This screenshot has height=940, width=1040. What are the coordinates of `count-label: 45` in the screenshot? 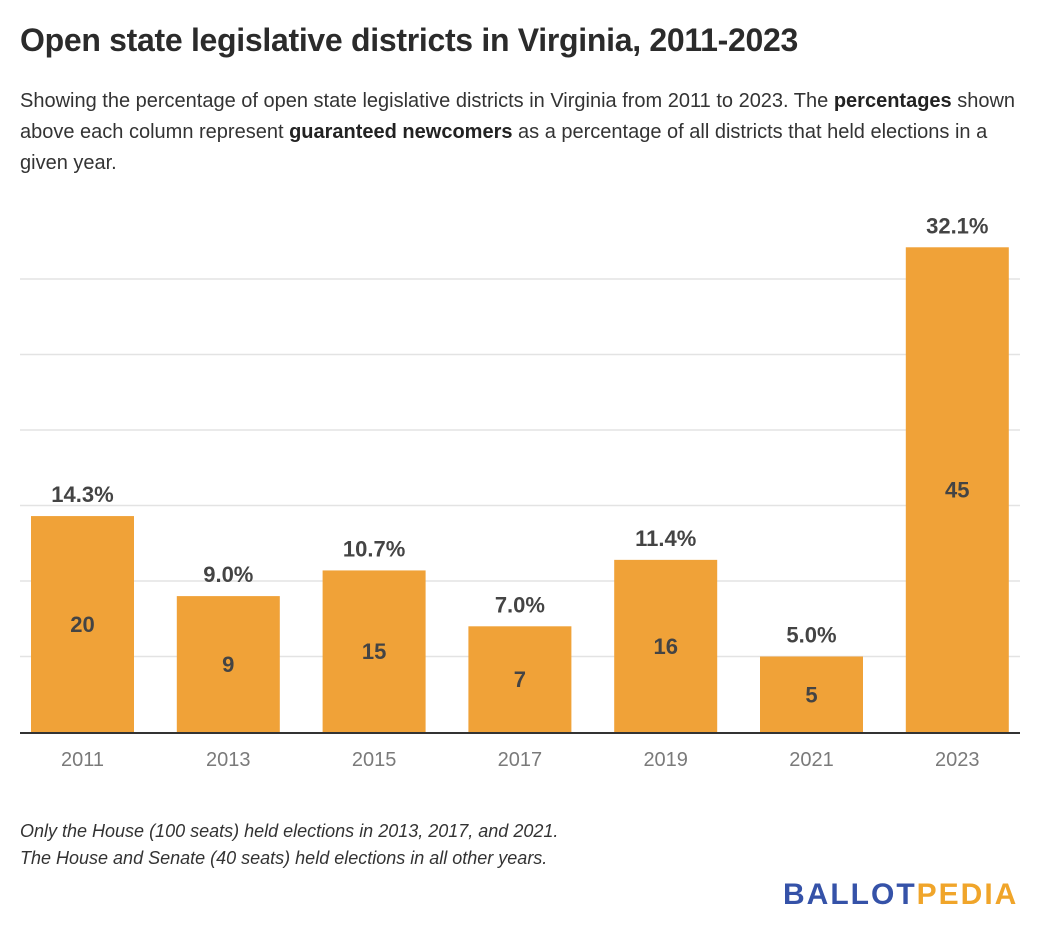 It's located at (957, 490).